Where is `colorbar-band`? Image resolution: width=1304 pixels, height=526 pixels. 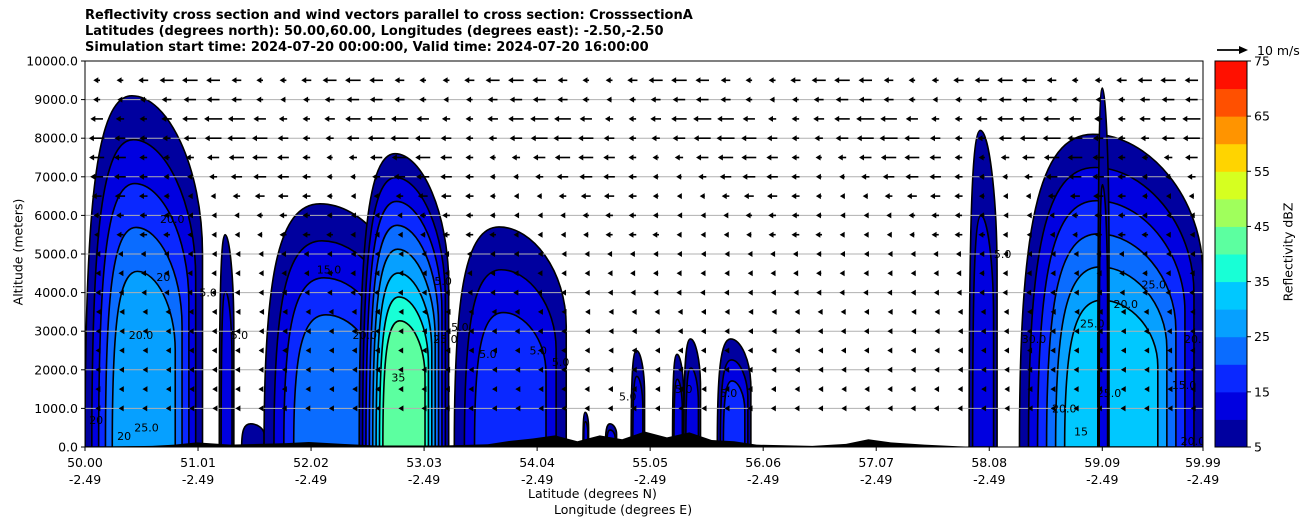 colorbar-band is located at coordinates (1231, 433).